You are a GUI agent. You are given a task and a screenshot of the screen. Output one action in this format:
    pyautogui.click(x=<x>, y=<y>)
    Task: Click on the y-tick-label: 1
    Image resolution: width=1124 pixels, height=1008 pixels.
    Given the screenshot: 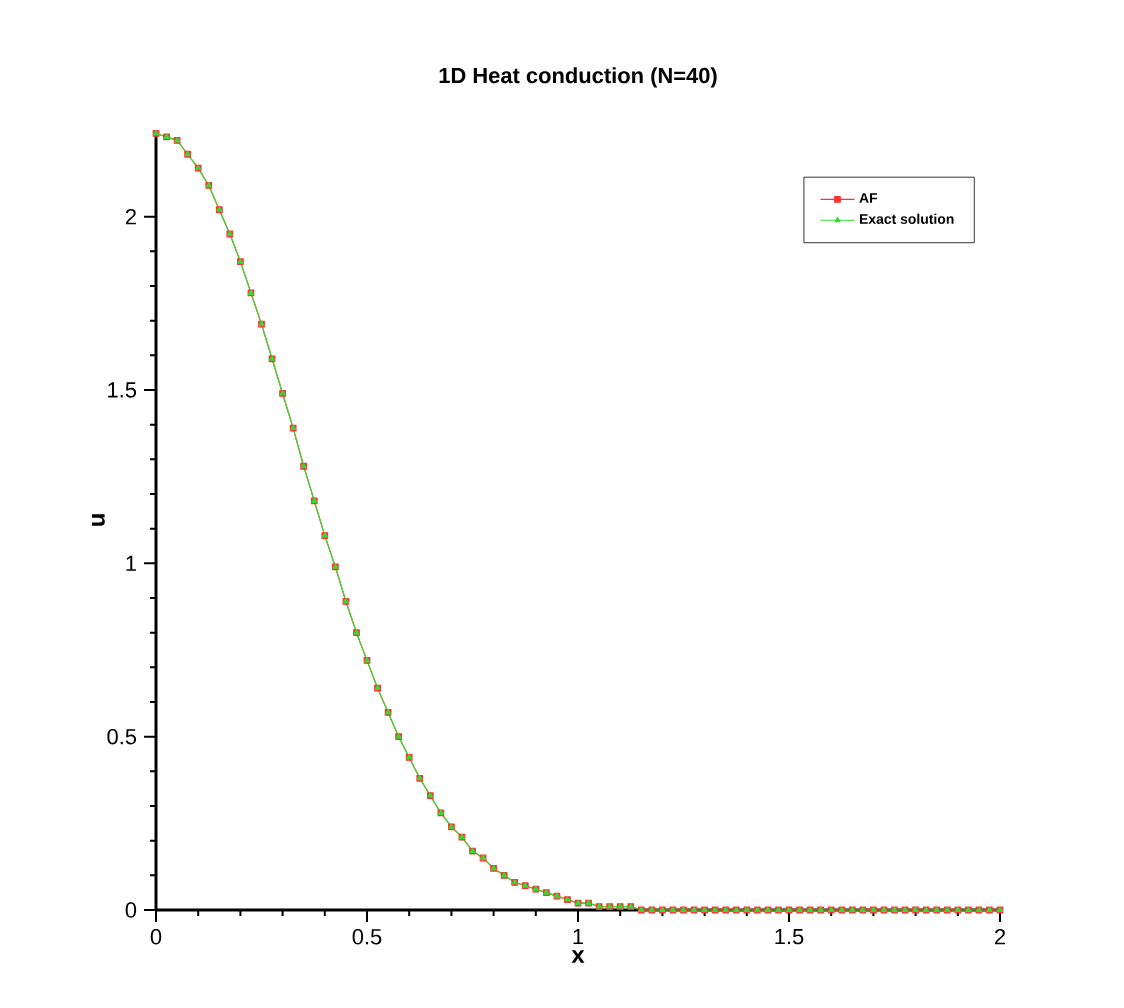 What is the action you would take?
    pyautogui.click(x=131, y=563)
    